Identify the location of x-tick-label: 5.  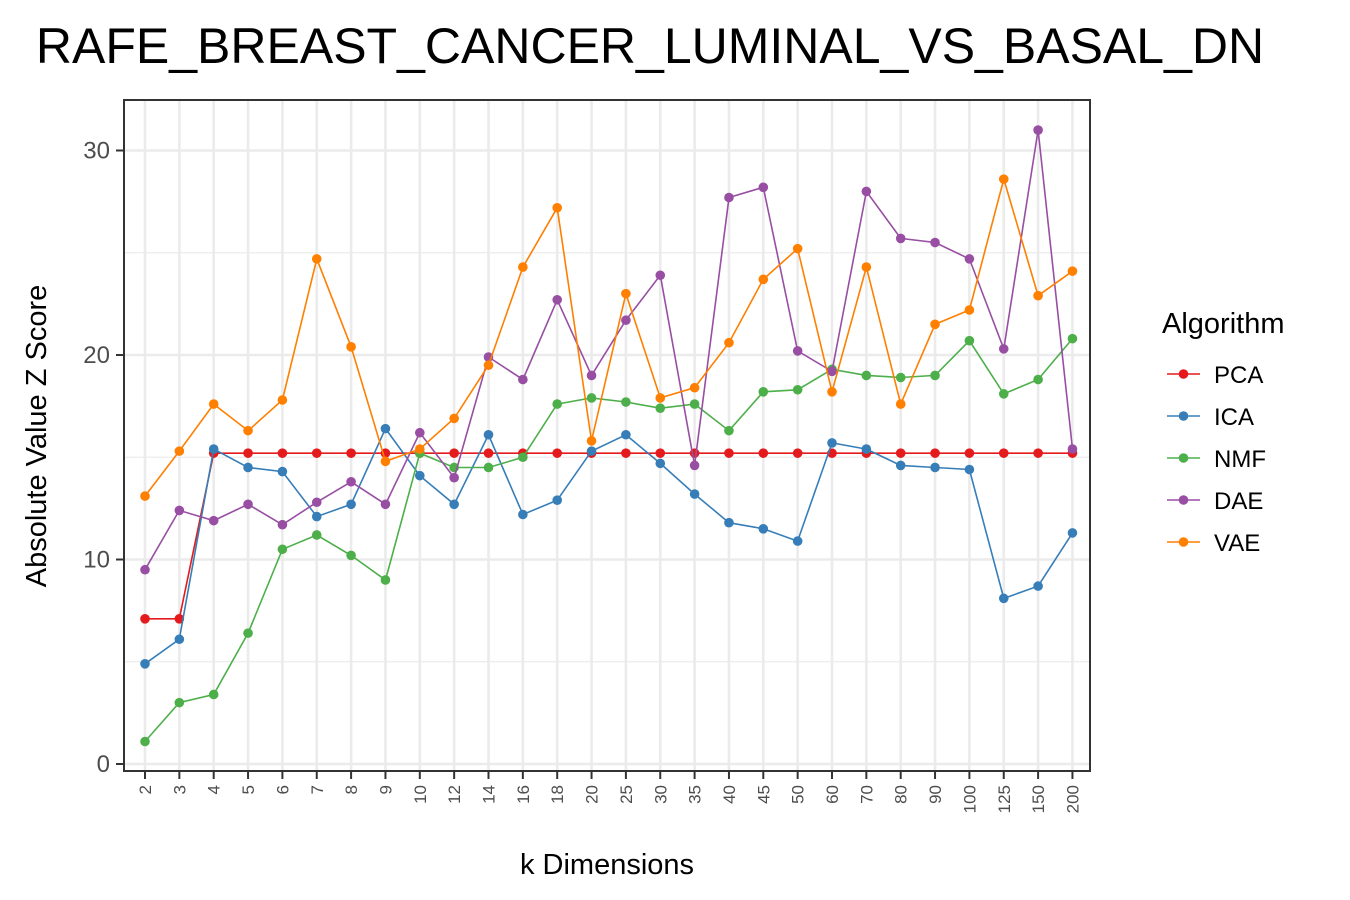
(248, 789).